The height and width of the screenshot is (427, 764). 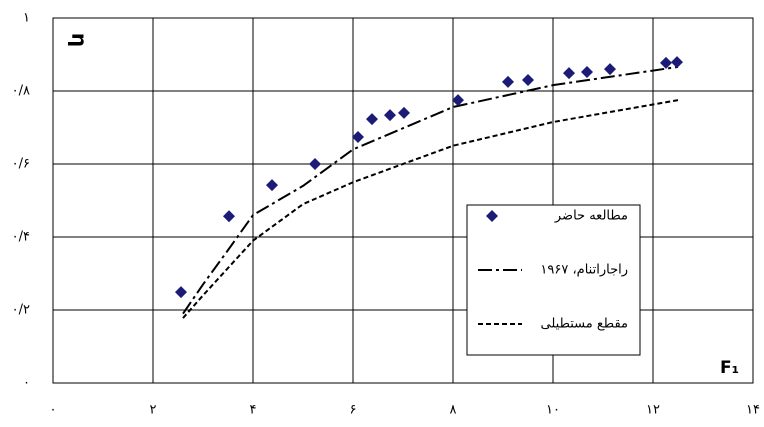 What do you see at coordinates (753, 410) in the screenshot?
I see `x-tick-label: ۱۴` at bounding box center [753, 410].